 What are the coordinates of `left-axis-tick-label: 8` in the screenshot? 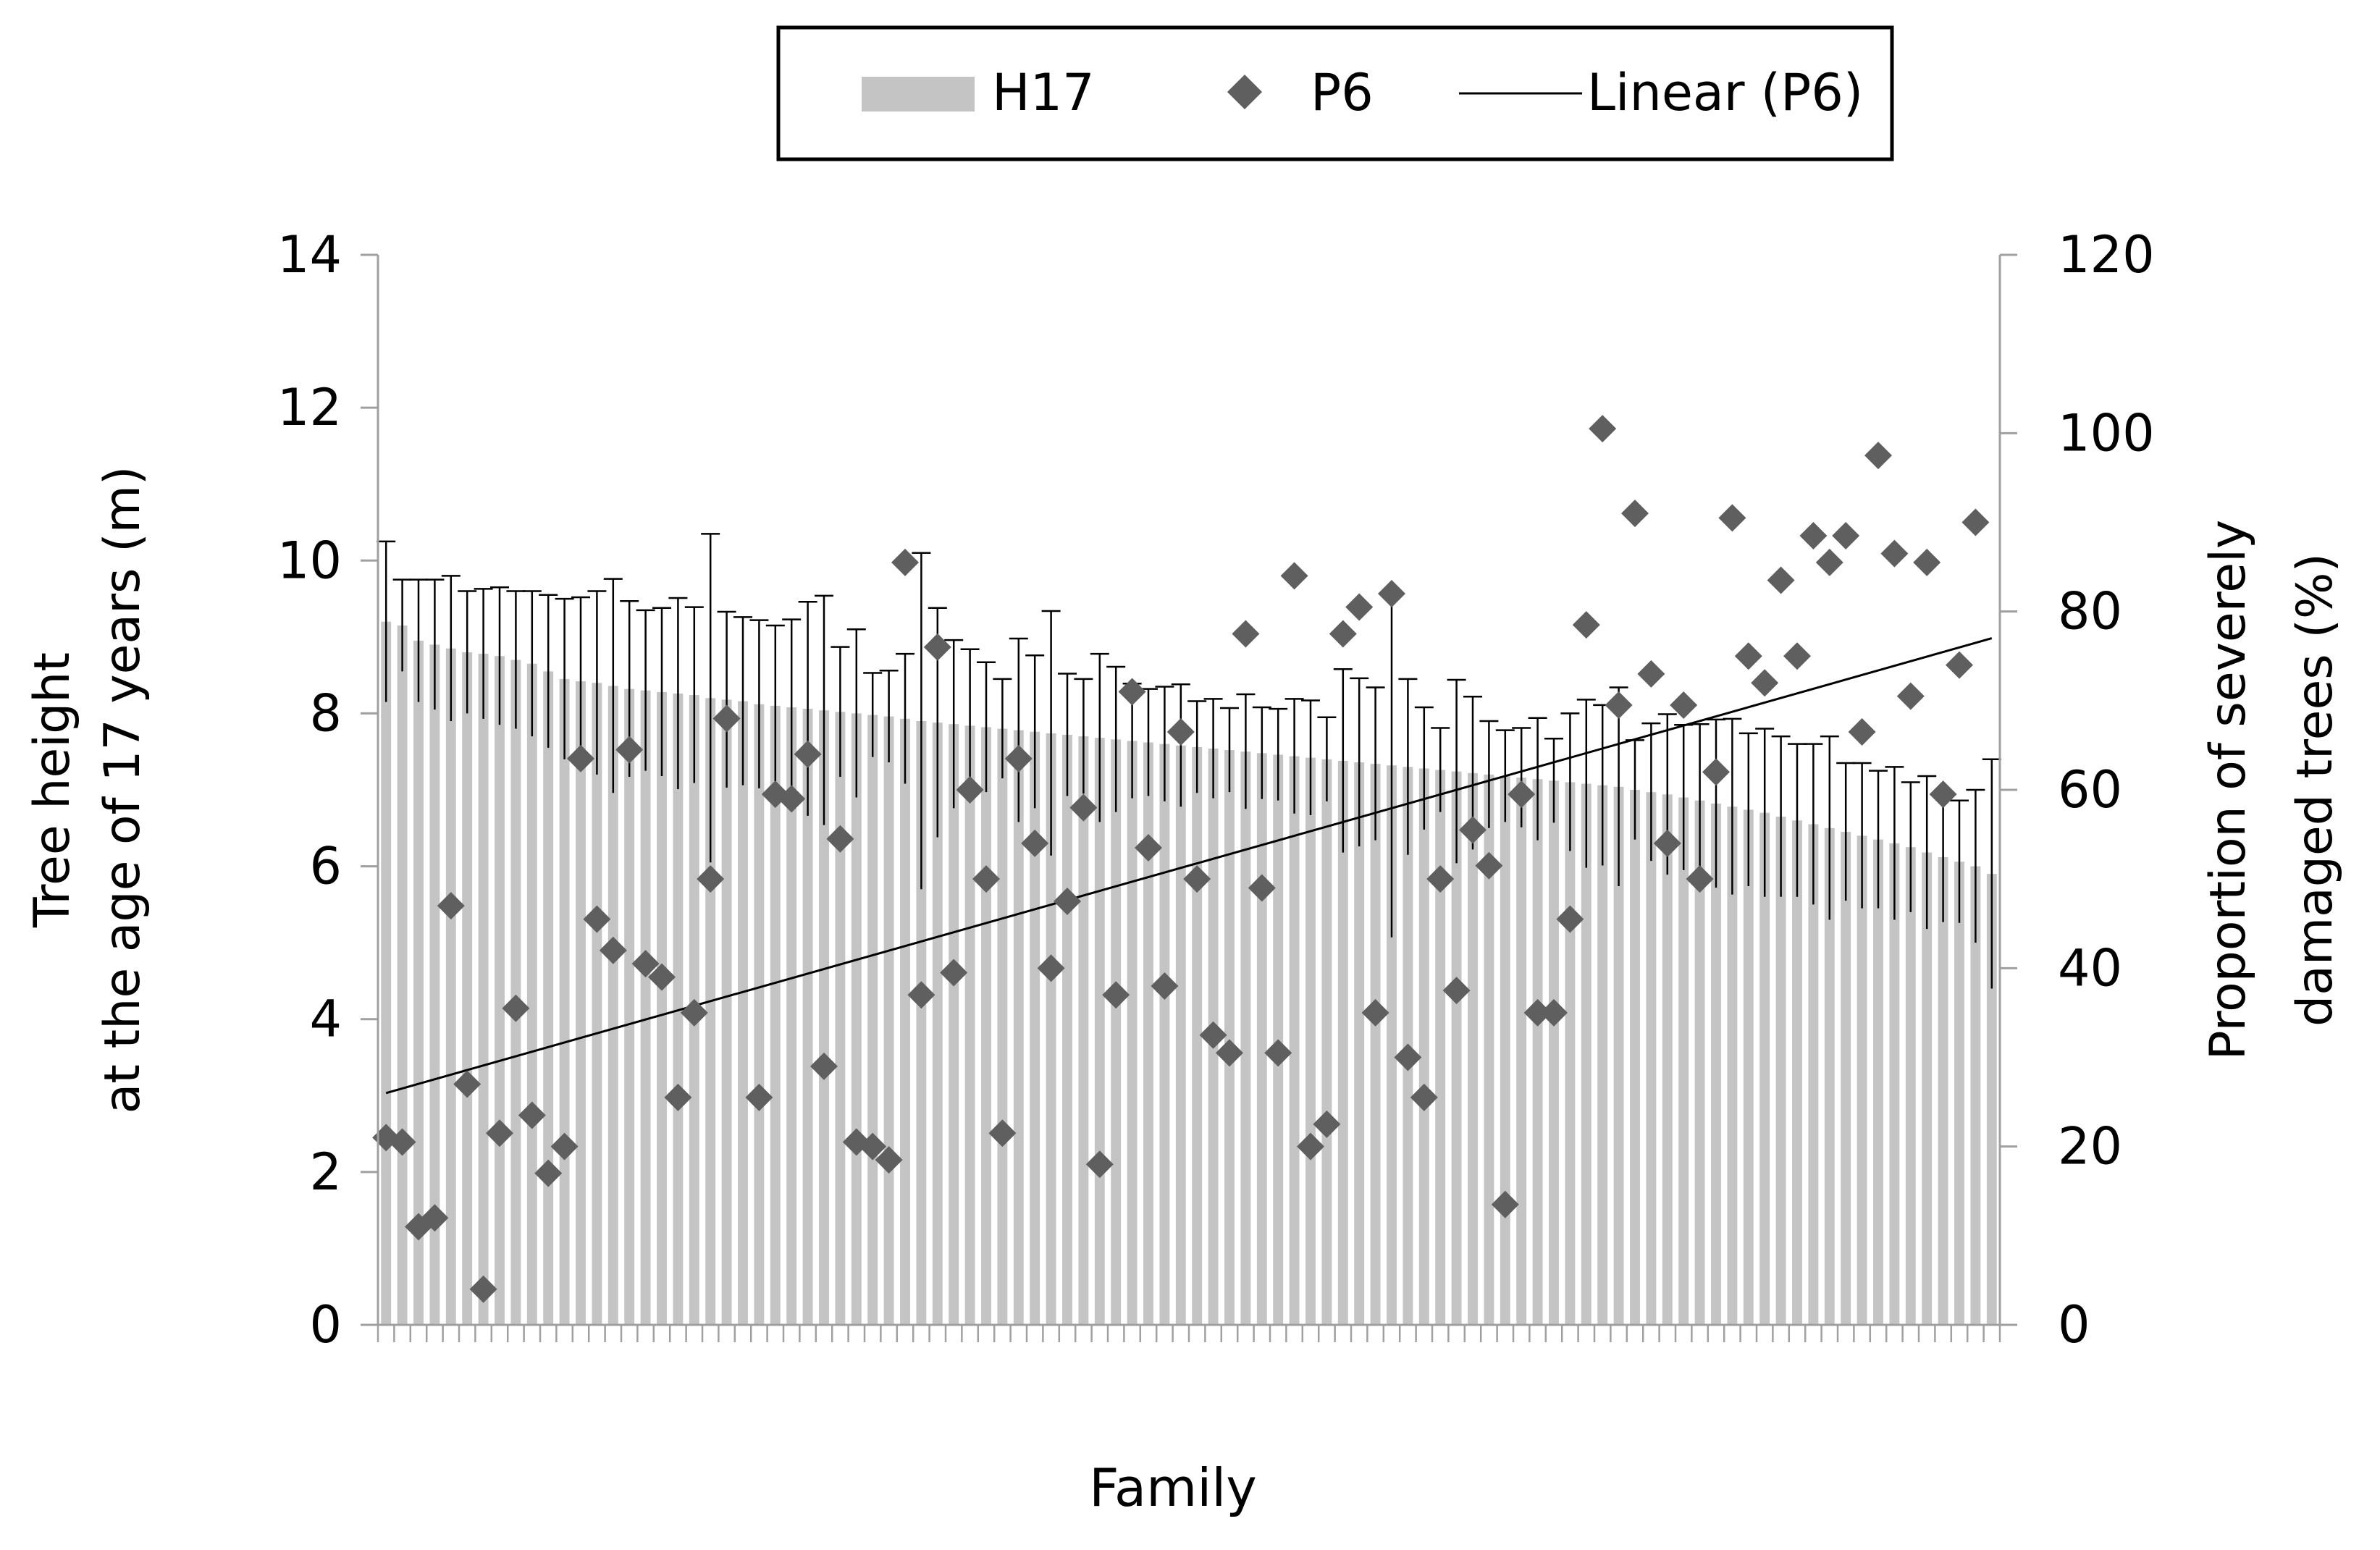 It's located at (325, 713).